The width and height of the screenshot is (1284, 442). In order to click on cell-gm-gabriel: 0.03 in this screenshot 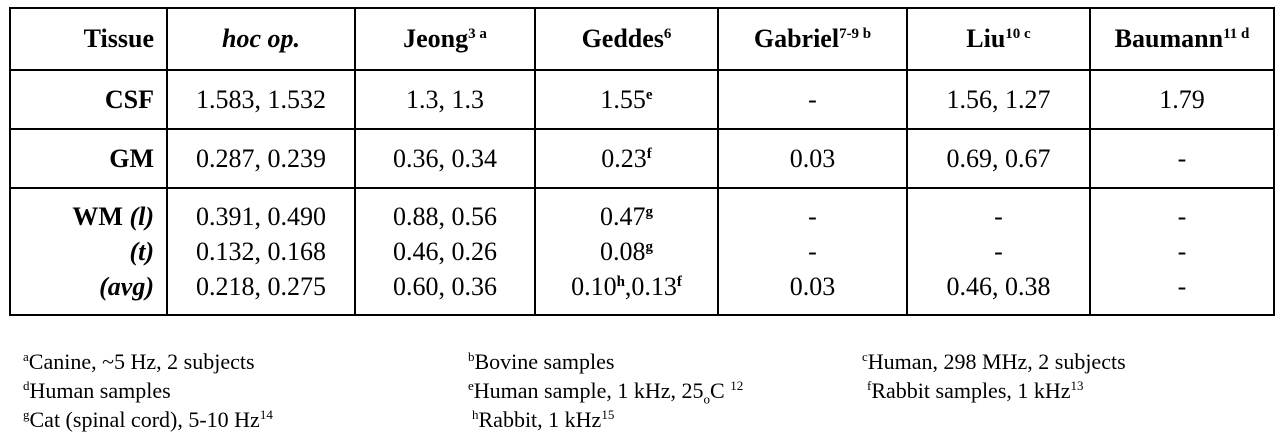, I will do `click(812, 158)`.